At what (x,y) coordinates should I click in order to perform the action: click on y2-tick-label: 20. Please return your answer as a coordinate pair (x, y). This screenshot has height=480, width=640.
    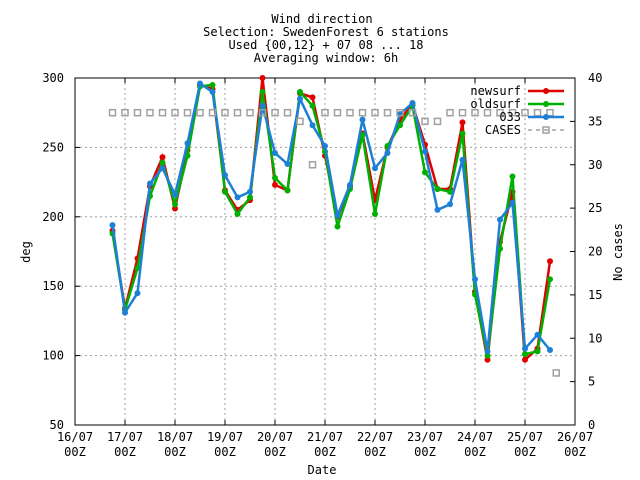
    Looking at the image, I should click on (595, 252).